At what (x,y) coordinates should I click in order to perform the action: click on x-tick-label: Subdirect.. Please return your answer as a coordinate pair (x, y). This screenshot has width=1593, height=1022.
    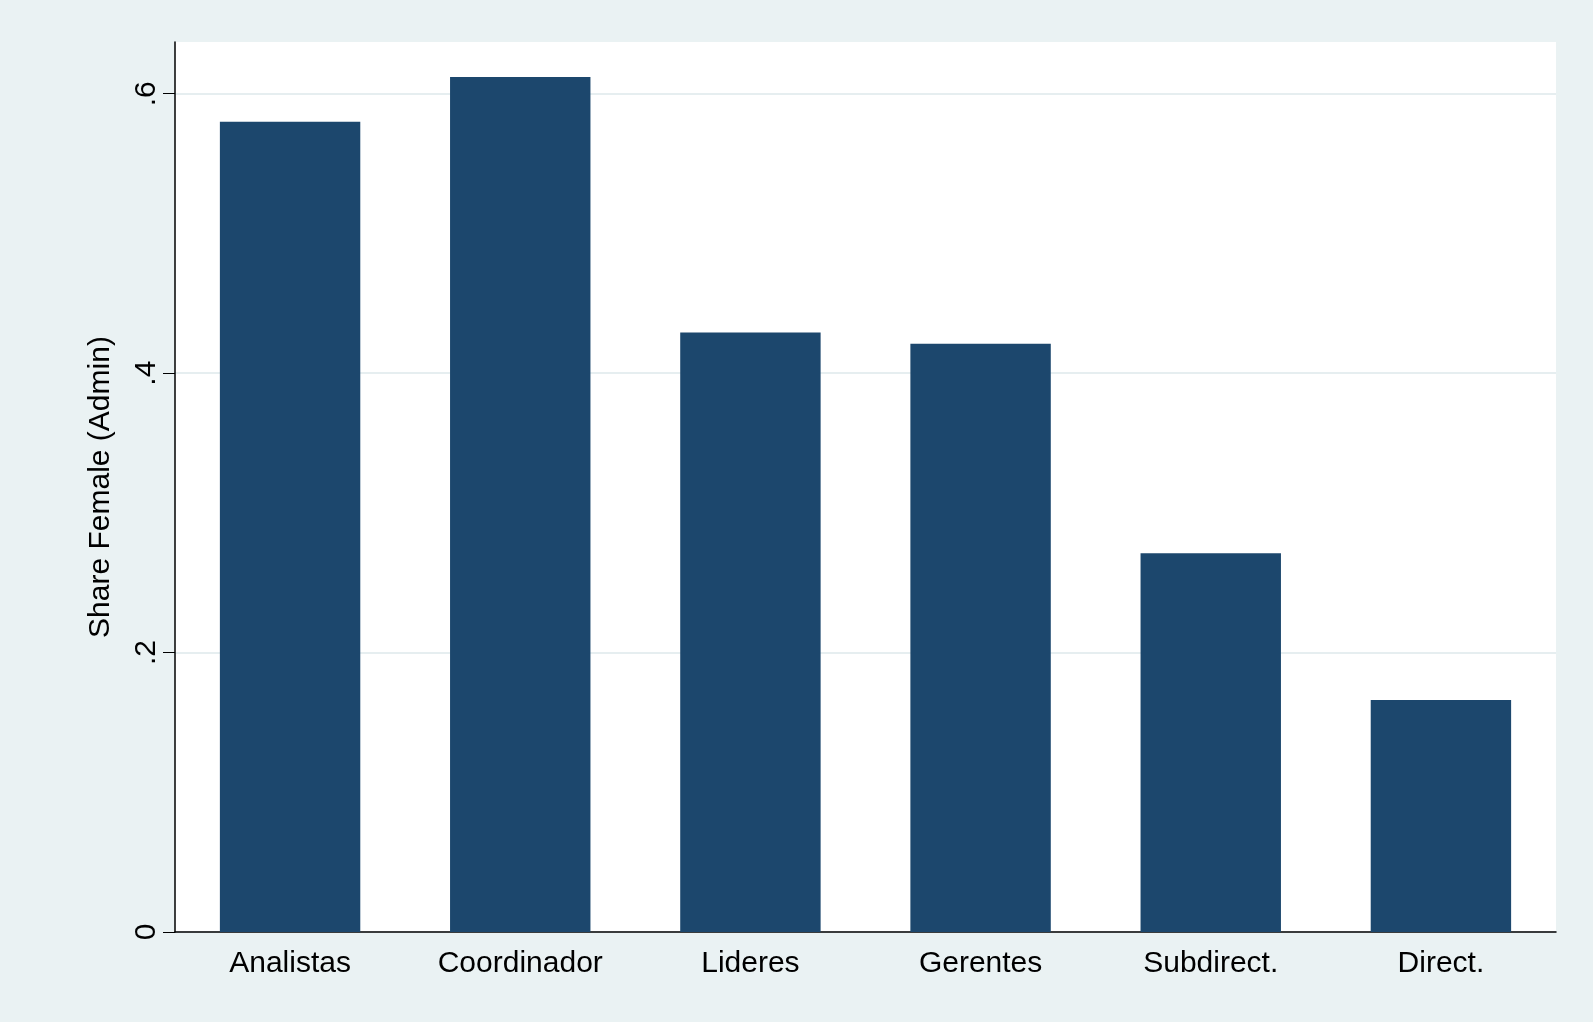
    Looking at the image, I should click on (1211, 961).